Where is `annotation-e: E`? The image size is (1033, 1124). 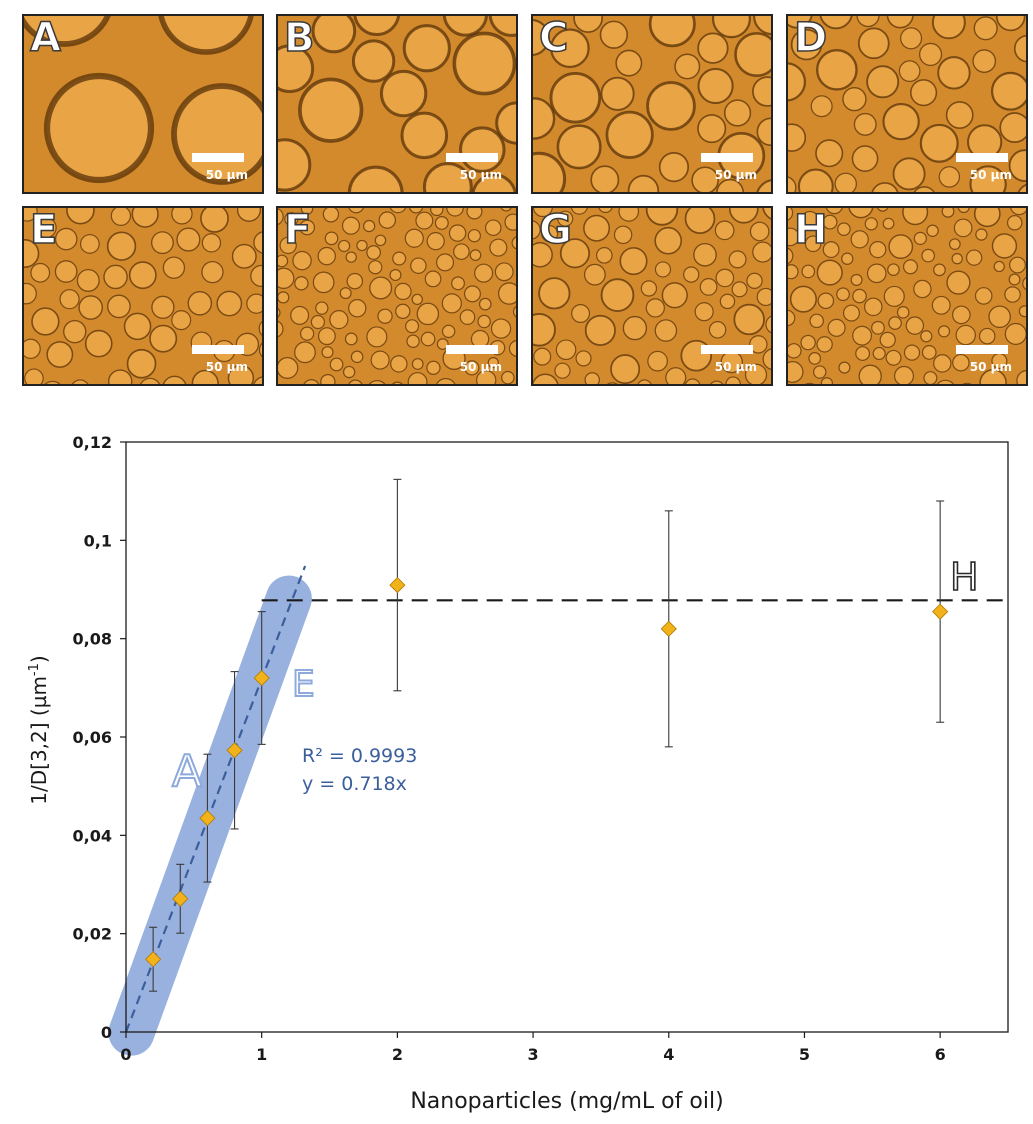
annotation-e: E is located at coordinates (303, 684).